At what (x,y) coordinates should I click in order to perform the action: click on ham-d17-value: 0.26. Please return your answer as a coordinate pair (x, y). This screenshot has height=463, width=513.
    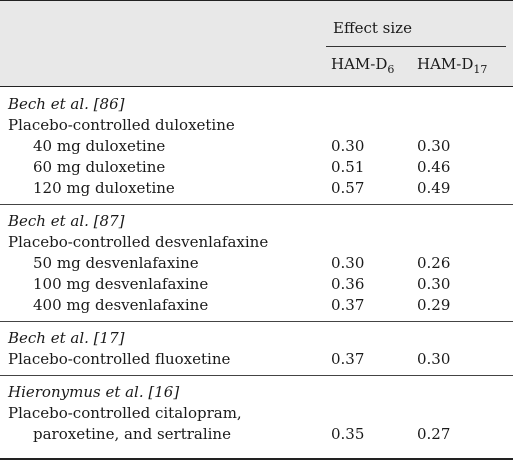
    Looking at the image, I should click on (434, 263).